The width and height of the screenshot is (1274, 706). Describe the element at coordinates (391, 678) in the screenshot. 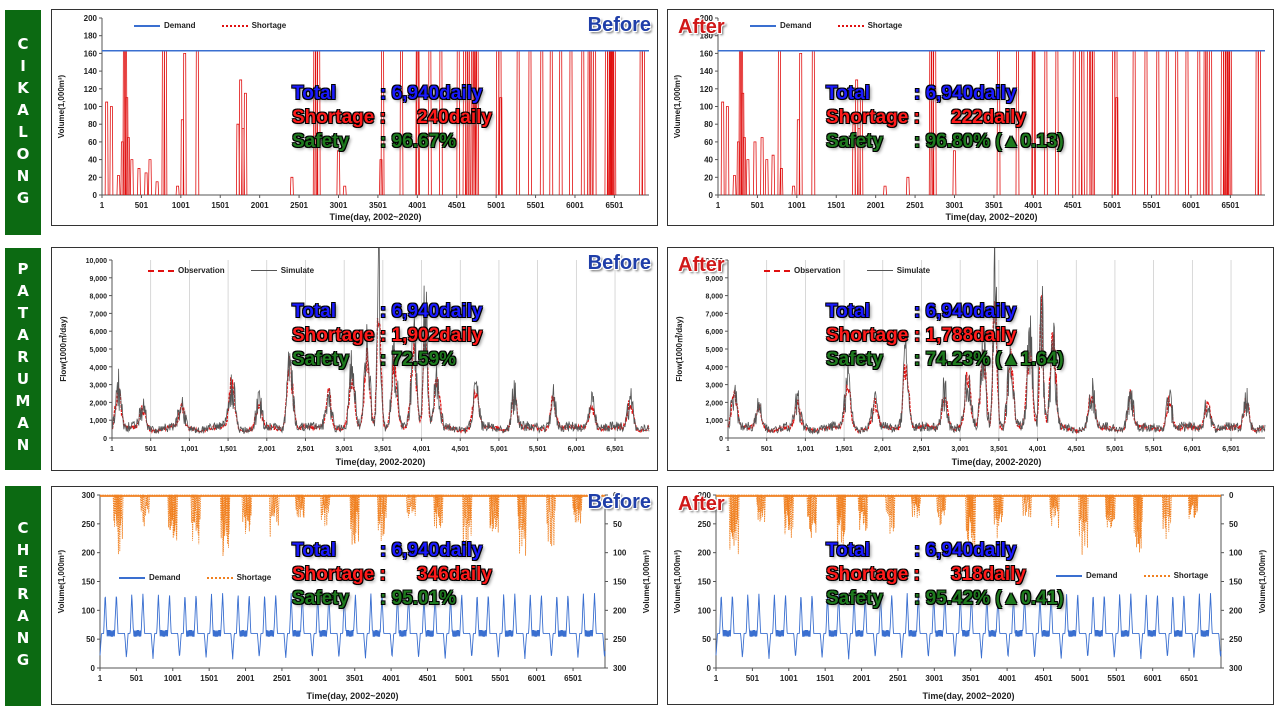

I see `x-tick-label: 4001` at that location.